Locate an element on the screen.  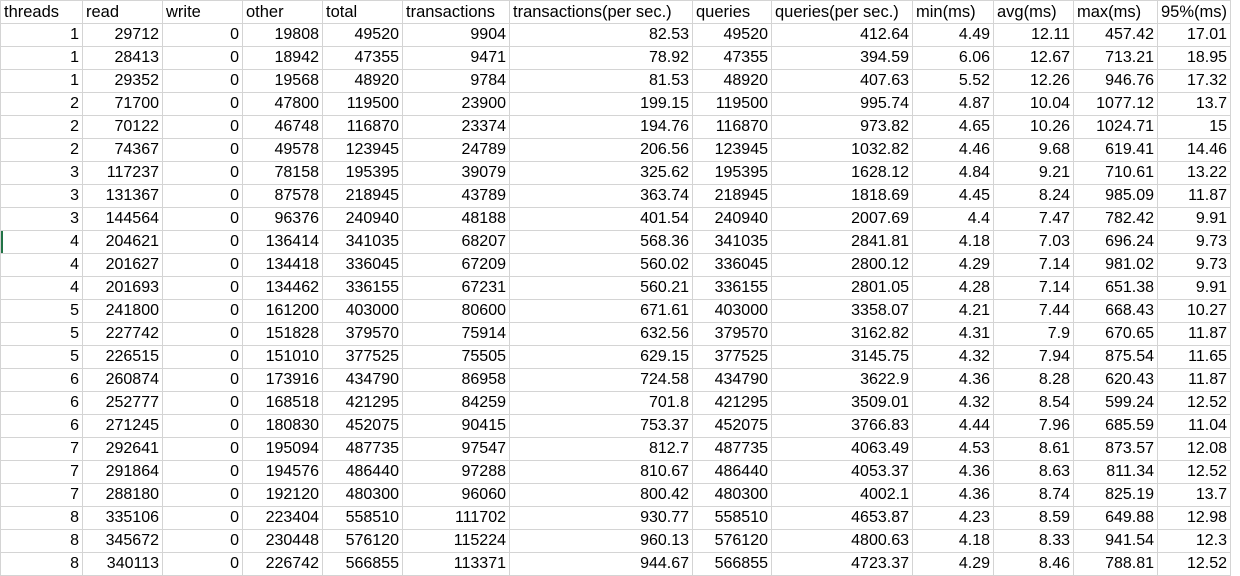
table-cell: 134418 is located at coordinates (282, 265).